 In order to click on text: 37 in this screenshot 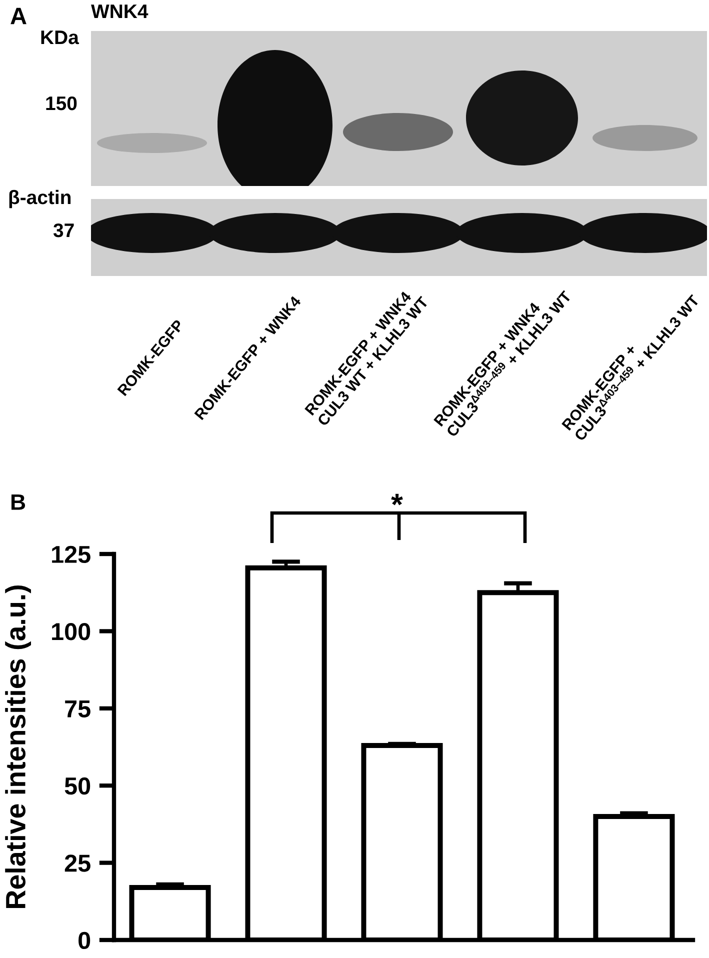, I will do `click(63, 230)`.